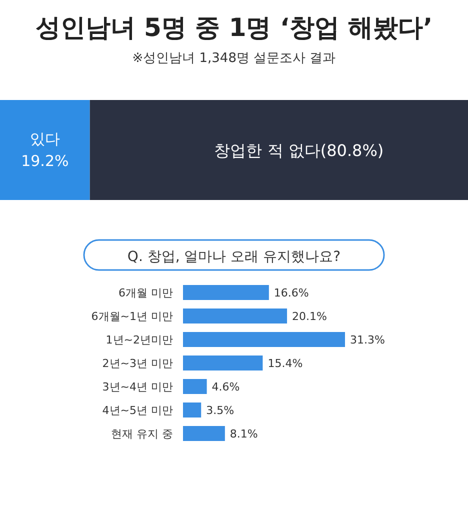 The height and width of the screenshot is (520, 468). Describe the element at coordinates (220, 410) in the screenshot. I see `data-label: 3.5%` at that location.